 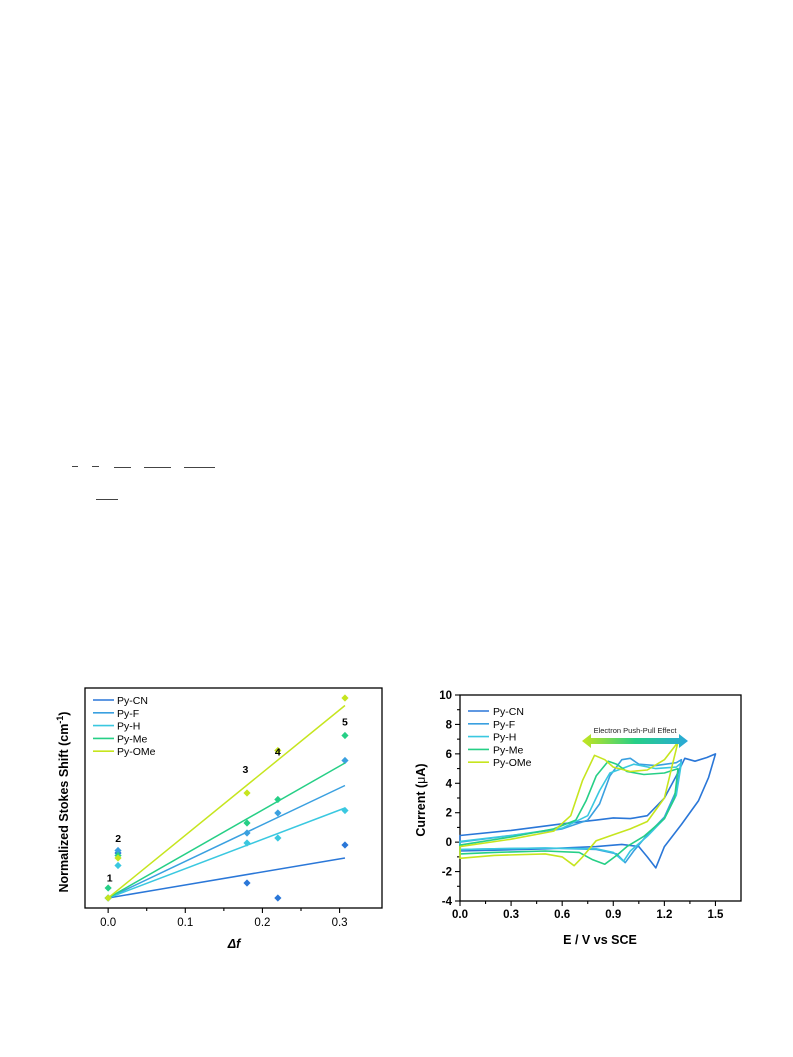 What do you see at coordinates (246, 770) in the screenshot?
I see `point-number-label: 3` at bounding box center [246, 770].